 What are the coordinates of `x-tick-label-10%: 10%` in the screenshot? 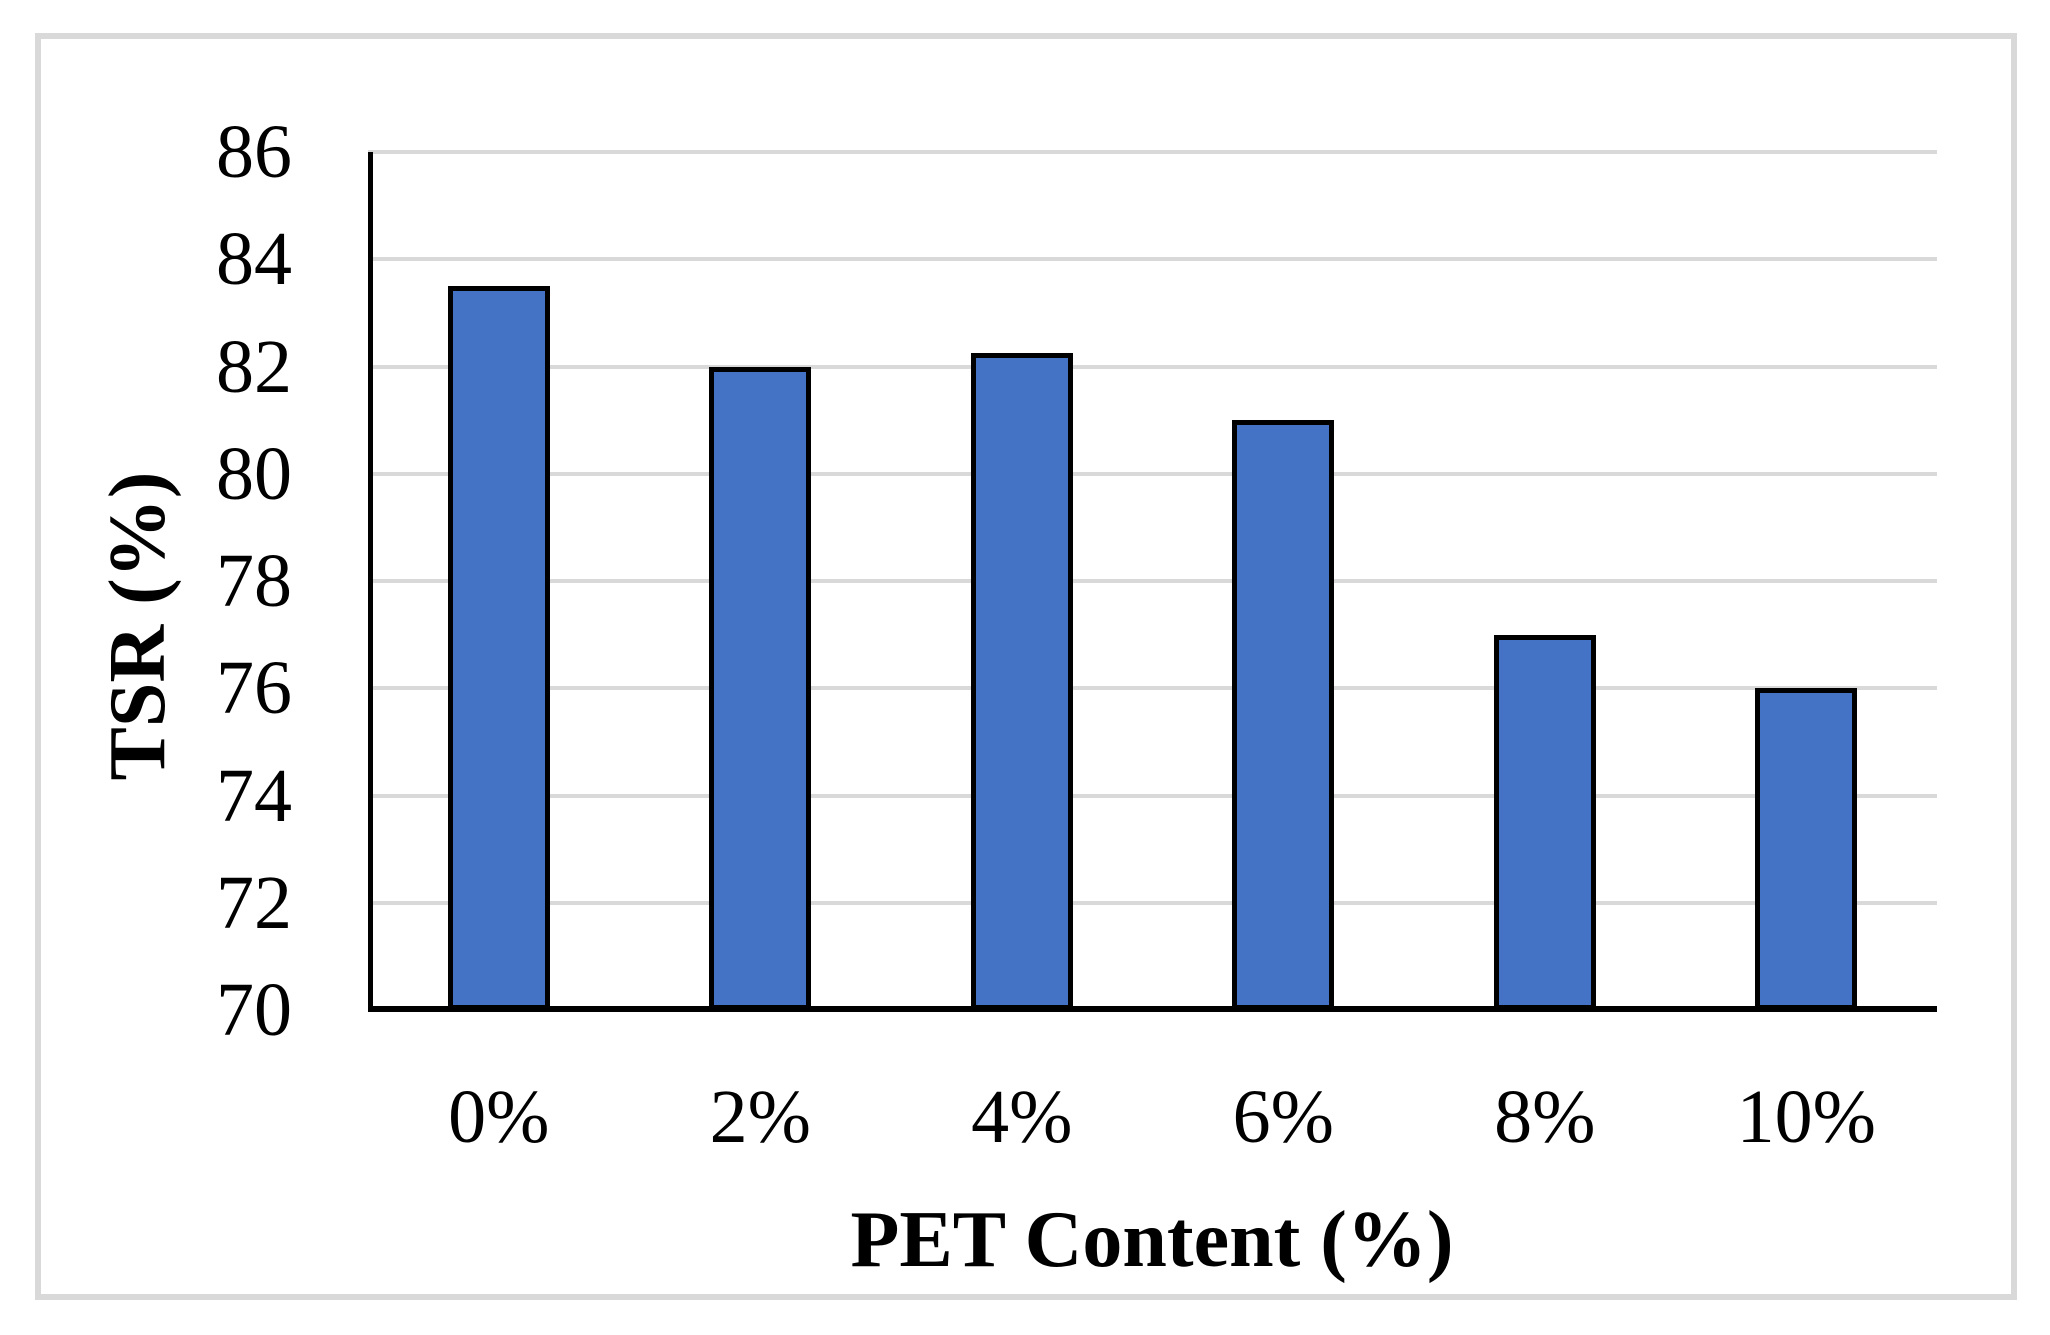 It's located at (1806, 1117).